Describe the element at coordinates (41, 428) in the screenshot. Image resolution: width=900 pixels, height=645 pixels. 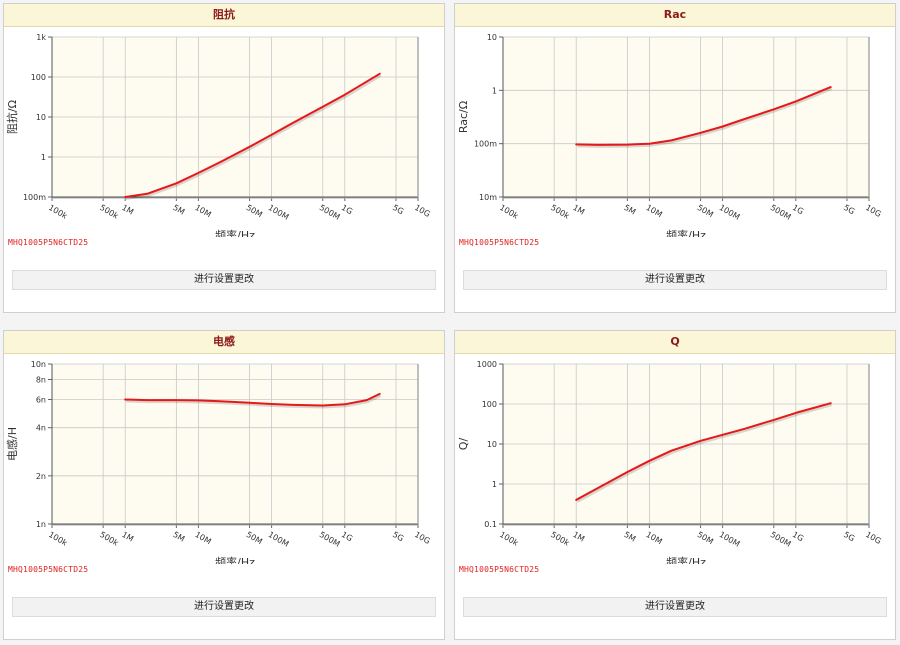
I see `y-tick-label: 4n` at that location.